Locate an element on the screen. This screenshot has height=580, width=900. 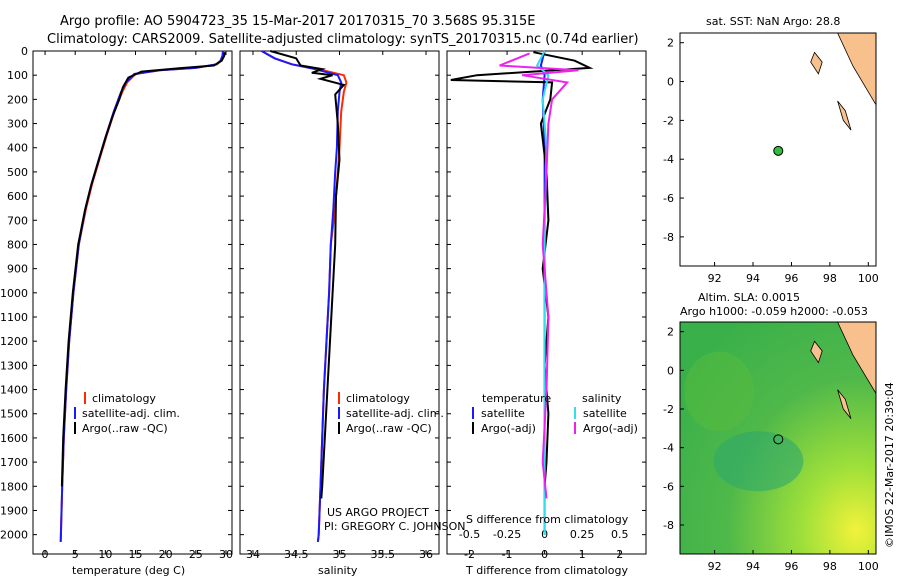
legend-label-s-satellite: satellite is located at coordinates (605, 413).